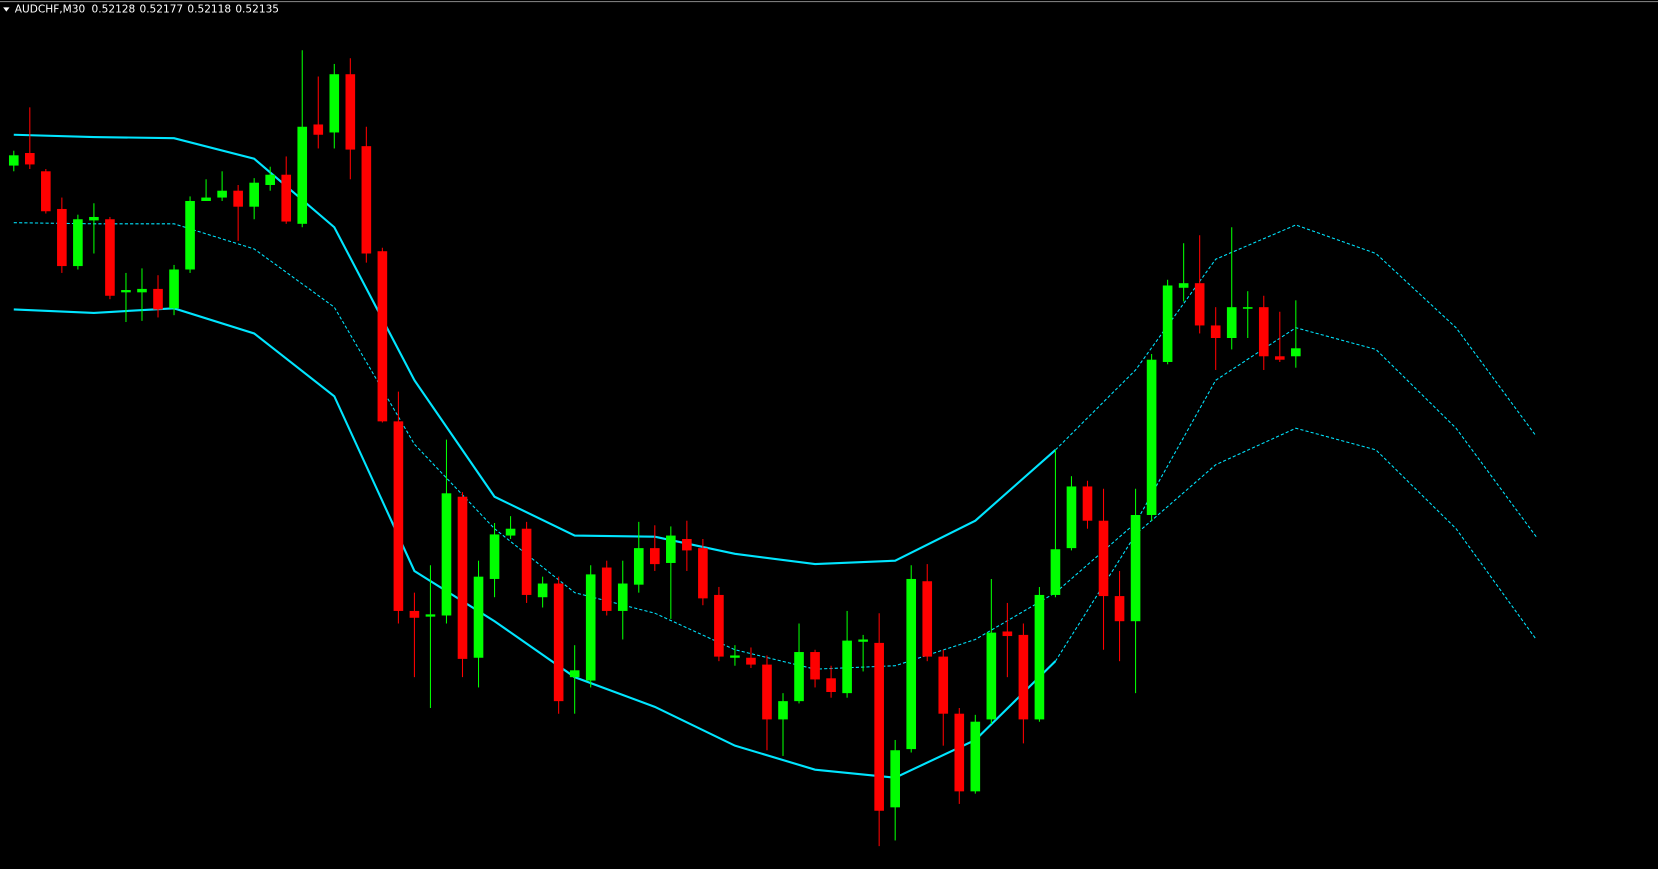 Image resolution: width=1658 pixels, height=869 pixels. What do you see at coordinates (257, 10) in the screenshot?
I see `close-value: 0.52135` at bounding box center [257, 10].